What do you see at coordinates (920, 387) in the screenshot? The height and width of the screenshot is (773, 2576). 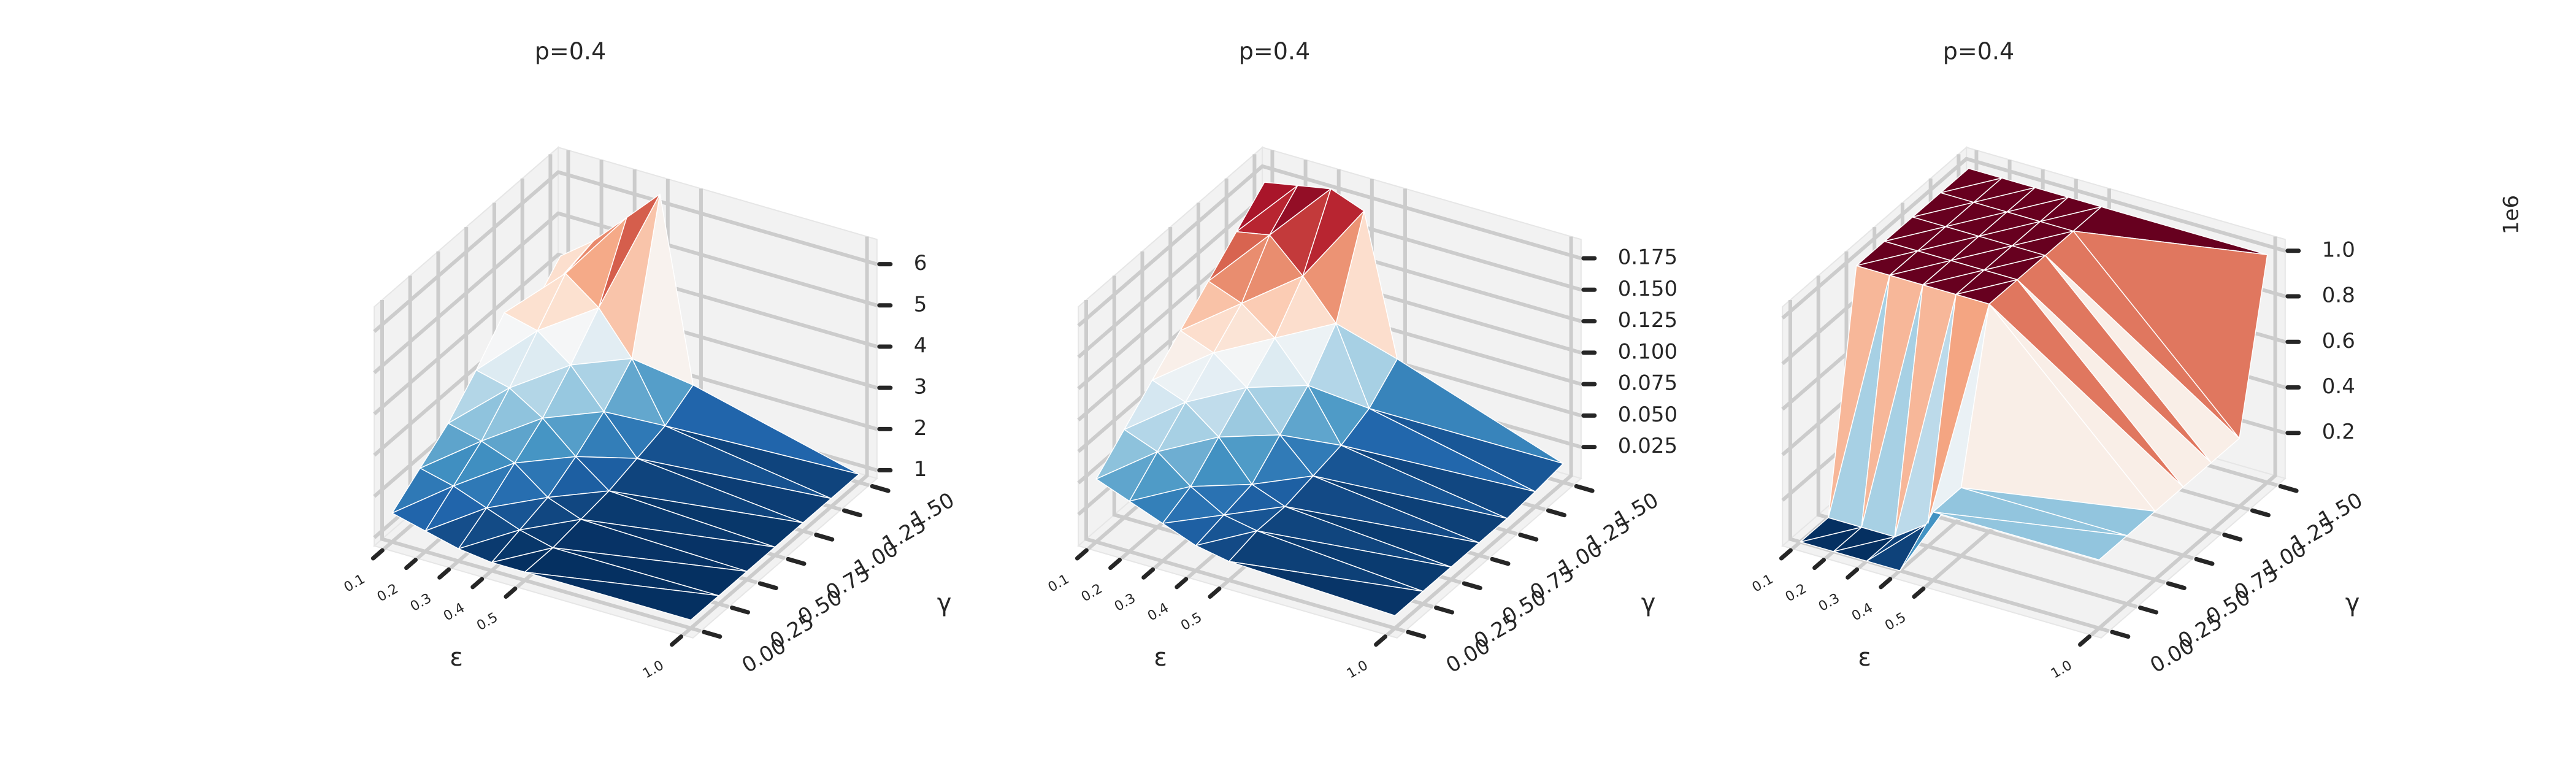 I see `z-tick-label: 3` at bounding box center [920, 387].